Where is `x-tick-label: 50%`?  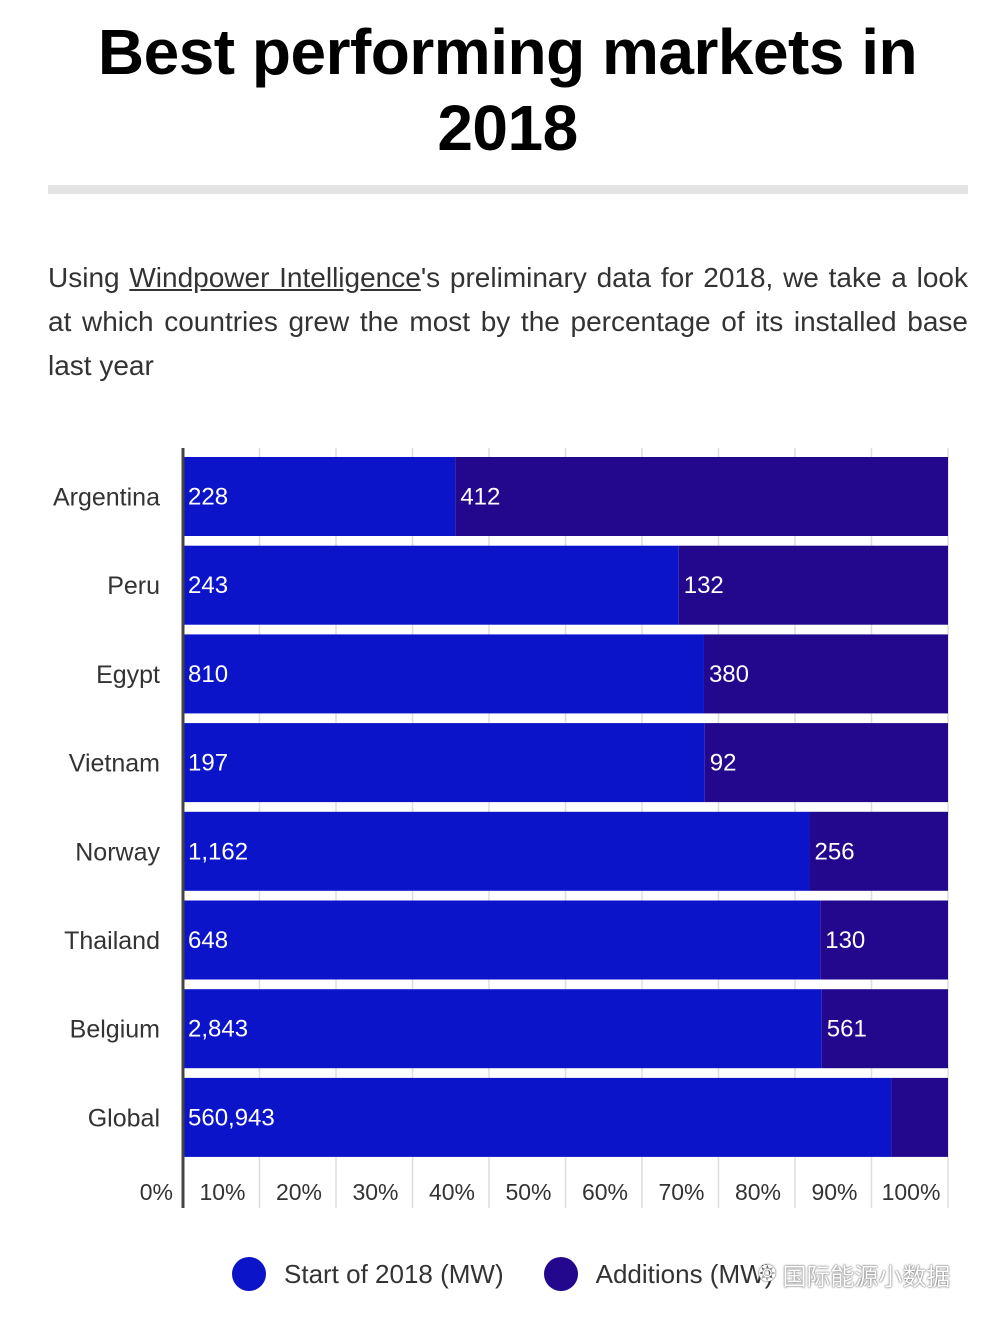 x-tick-label: 50% is located at coordinates (528, 1192).